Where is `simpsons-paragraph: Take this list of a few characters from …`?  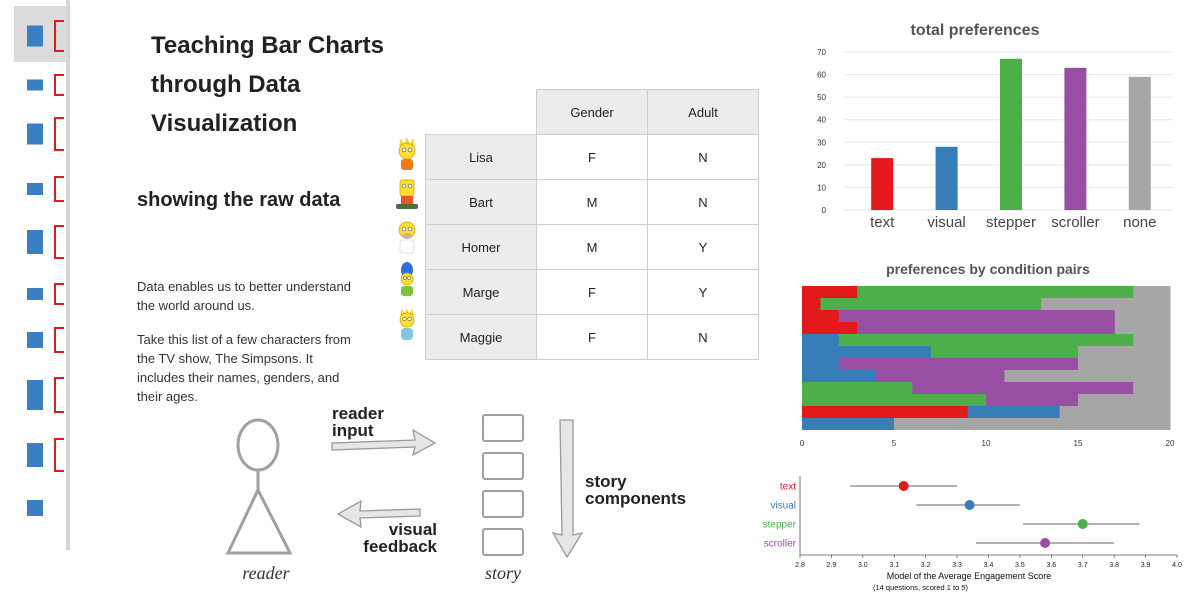
simpsons-paragraph: Take this list of a few characters from … is located at coordinates (244, 368).